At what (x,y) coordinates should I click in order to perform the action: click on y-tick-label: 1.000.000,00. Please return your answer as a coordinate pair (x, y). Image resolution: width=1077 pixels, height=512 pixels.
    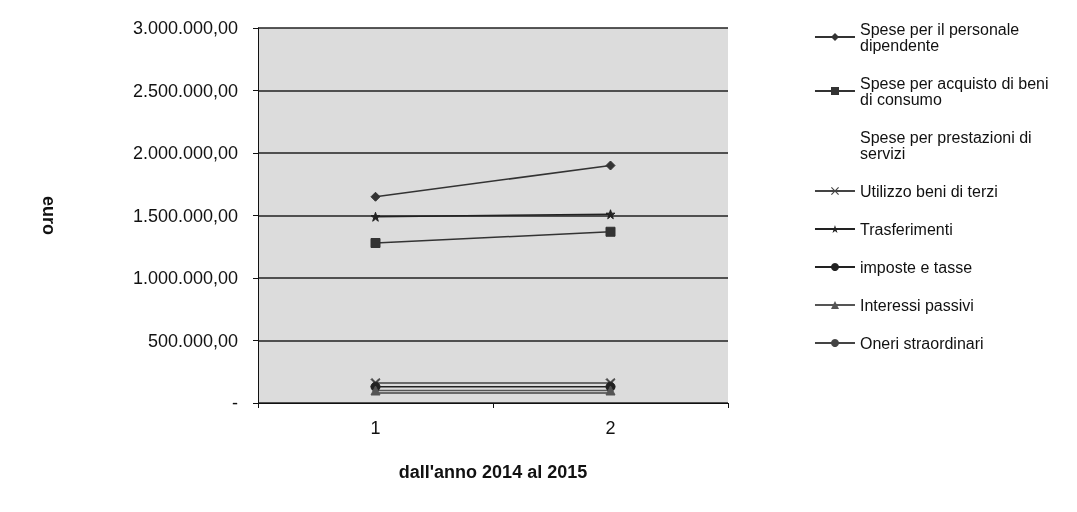
    Looking at the image, I should click on (185, 278).